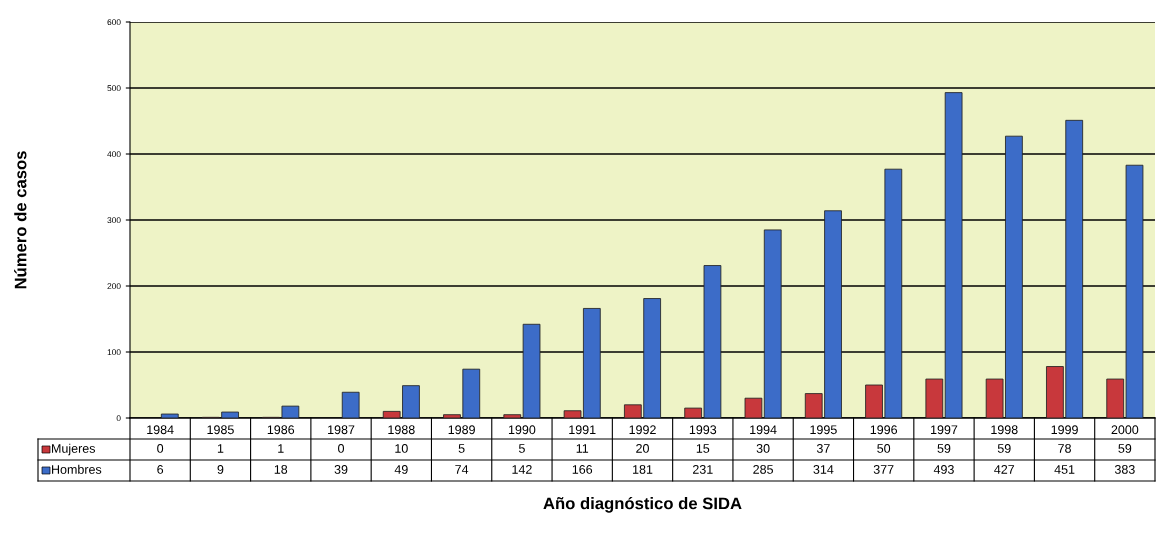  Describe the element at coordinates (703, 469) in the screenshot. I see `data-label: 231` at that location.